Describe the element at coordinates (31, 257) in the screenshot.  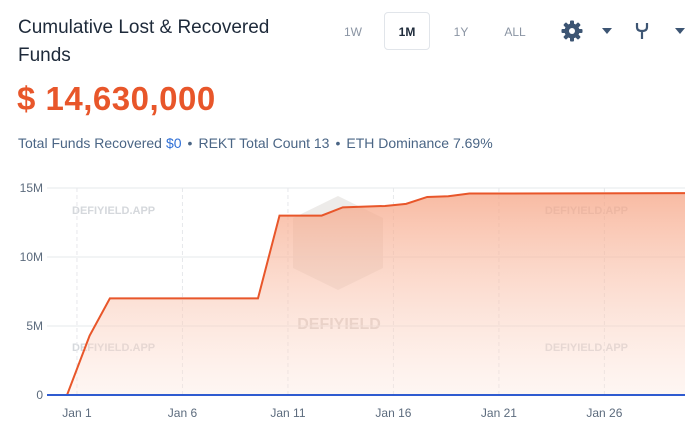
I see `y-tick-label: 10M` at that location.